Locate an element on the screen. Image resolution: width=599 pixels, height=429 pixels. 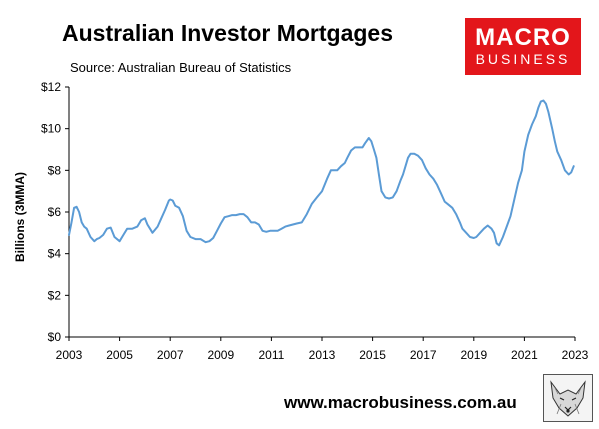
x-tick-label: 2003 is located at coordinates (69, 355).